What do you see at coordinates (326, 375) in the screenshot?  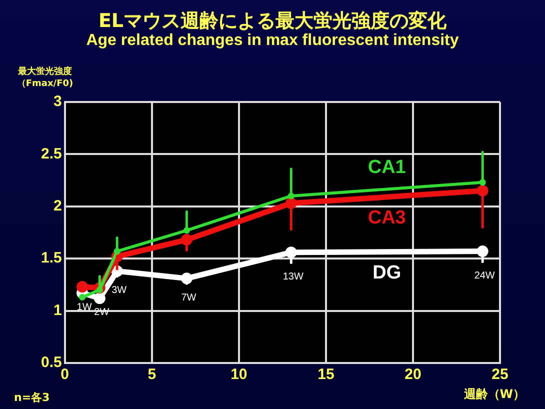 I see `x-tick-label: 15` at bounding box center [326, 375].